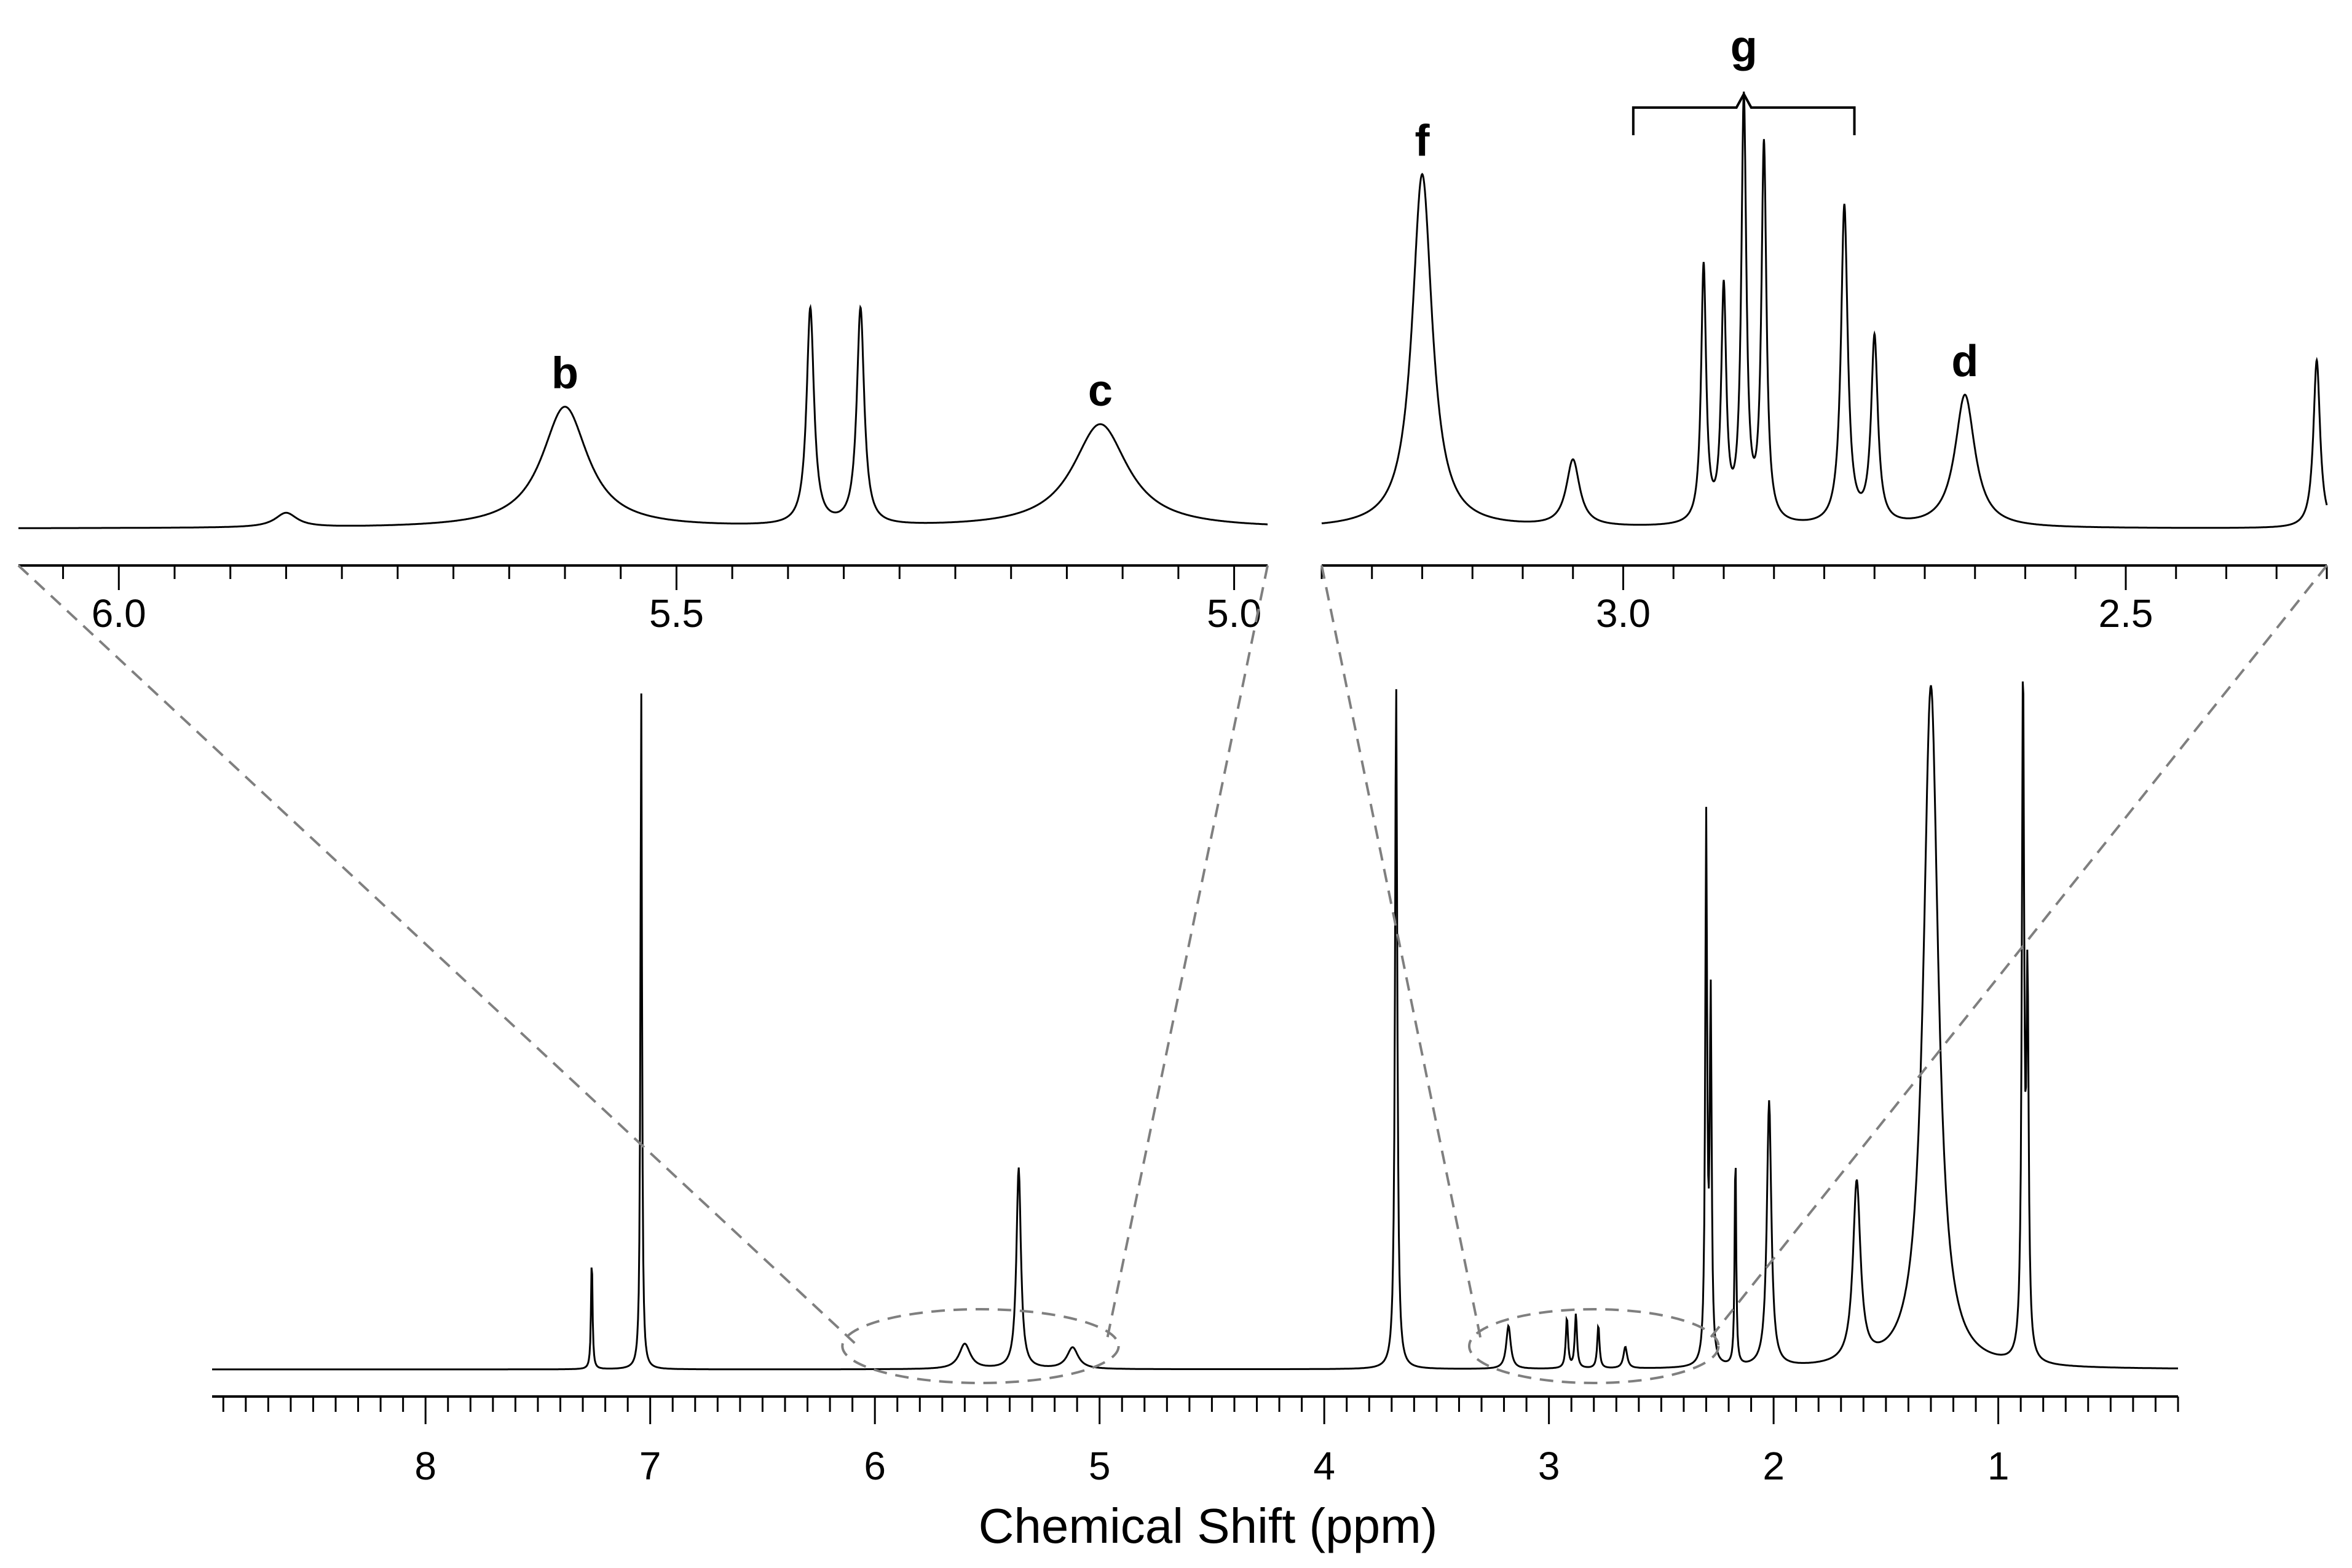  What do you see at coordinates (2016, 954) in the screenshot?
I see `zoom-guide-right-end` at bounding box center [2016, 954].